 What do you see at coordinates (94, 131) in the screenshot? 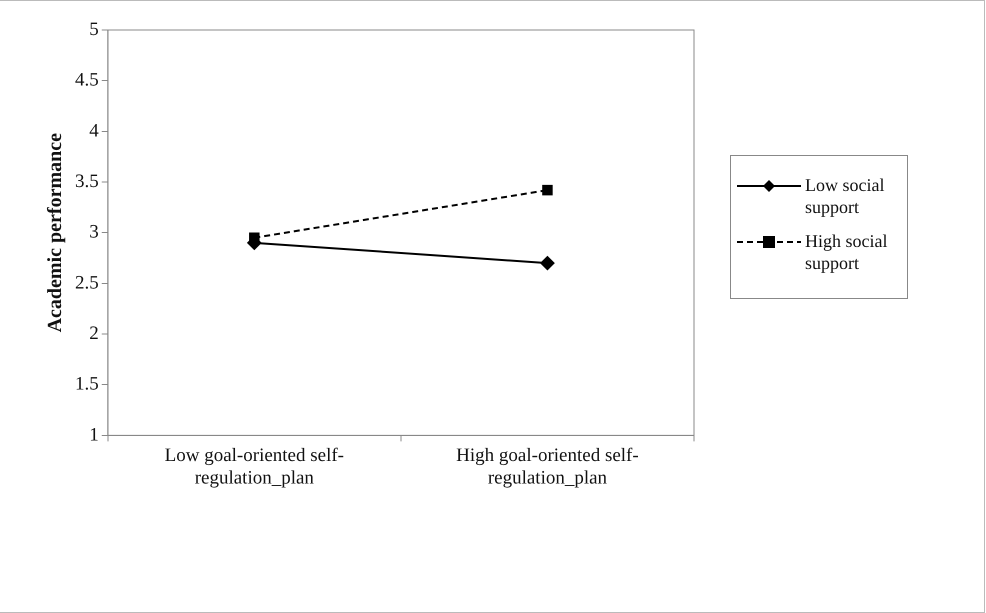
I see `y-tick-label: 4` at bounding box center [94, 131].